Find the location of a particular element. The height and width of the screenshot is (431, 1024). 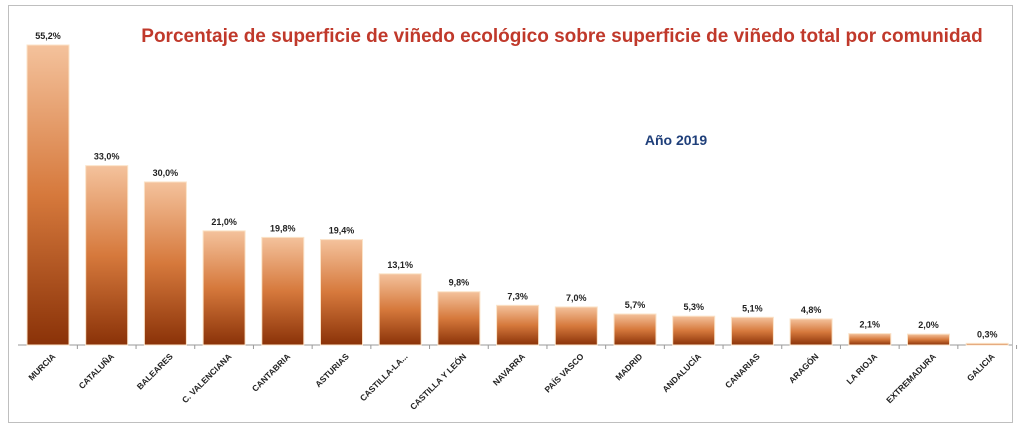

category-label: C. VALENCIANA is located at coordinates (207, 378).